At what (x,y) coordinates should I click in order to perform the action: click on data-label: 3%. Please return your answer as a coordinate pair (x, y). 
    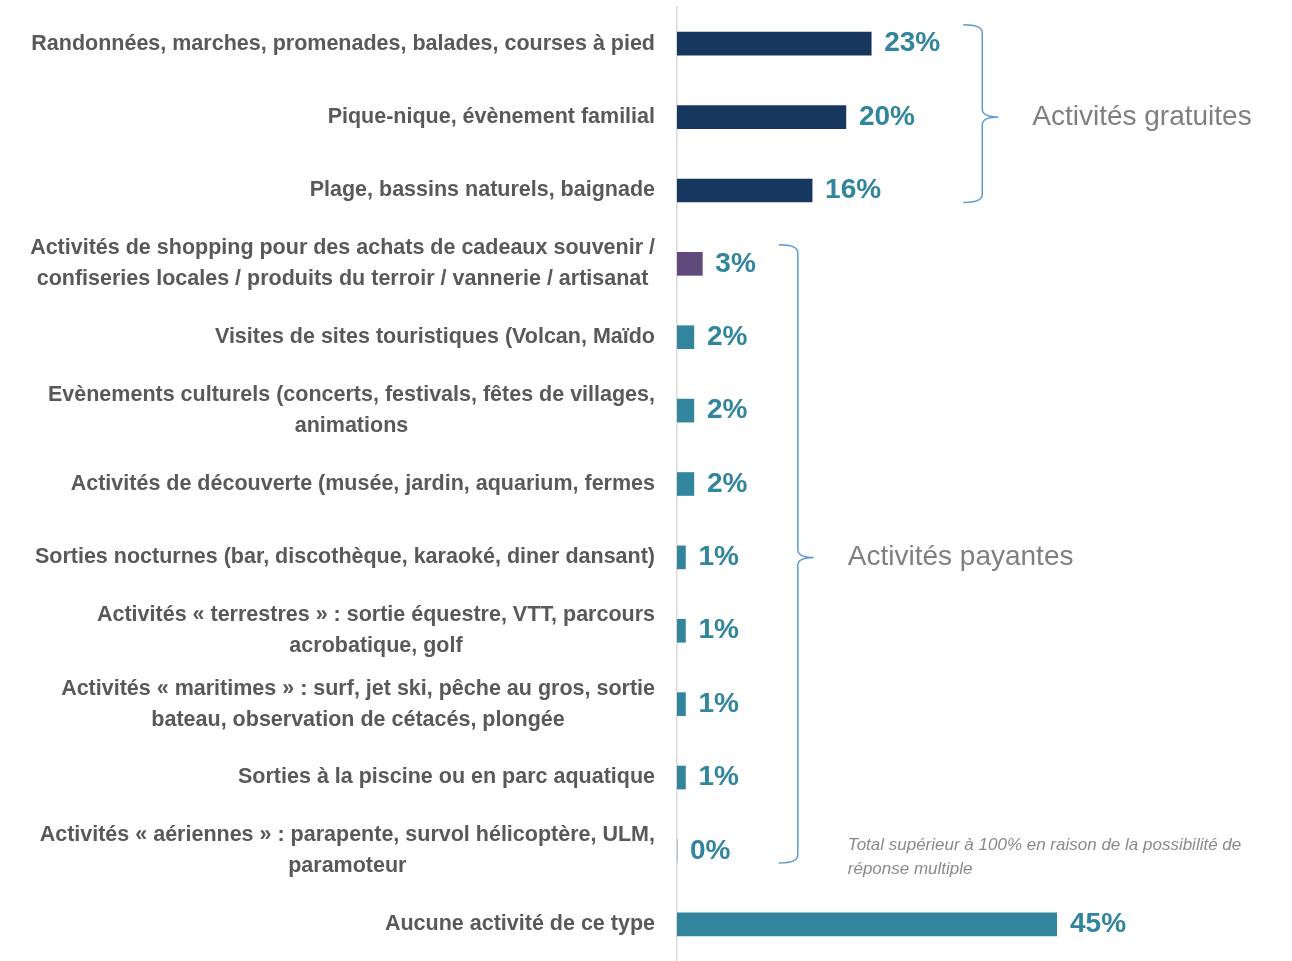
    Looking at the image, I should click on (735, 262).